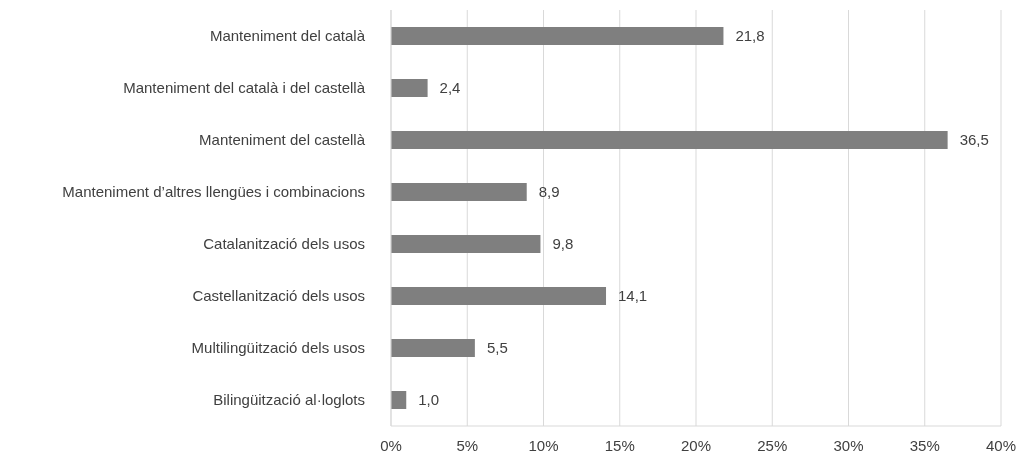 This screenshot has height=455, width=1021. Describe the element at coordinates (450, 88) in the screenshot. I see `data-label: 2,4` at that location.